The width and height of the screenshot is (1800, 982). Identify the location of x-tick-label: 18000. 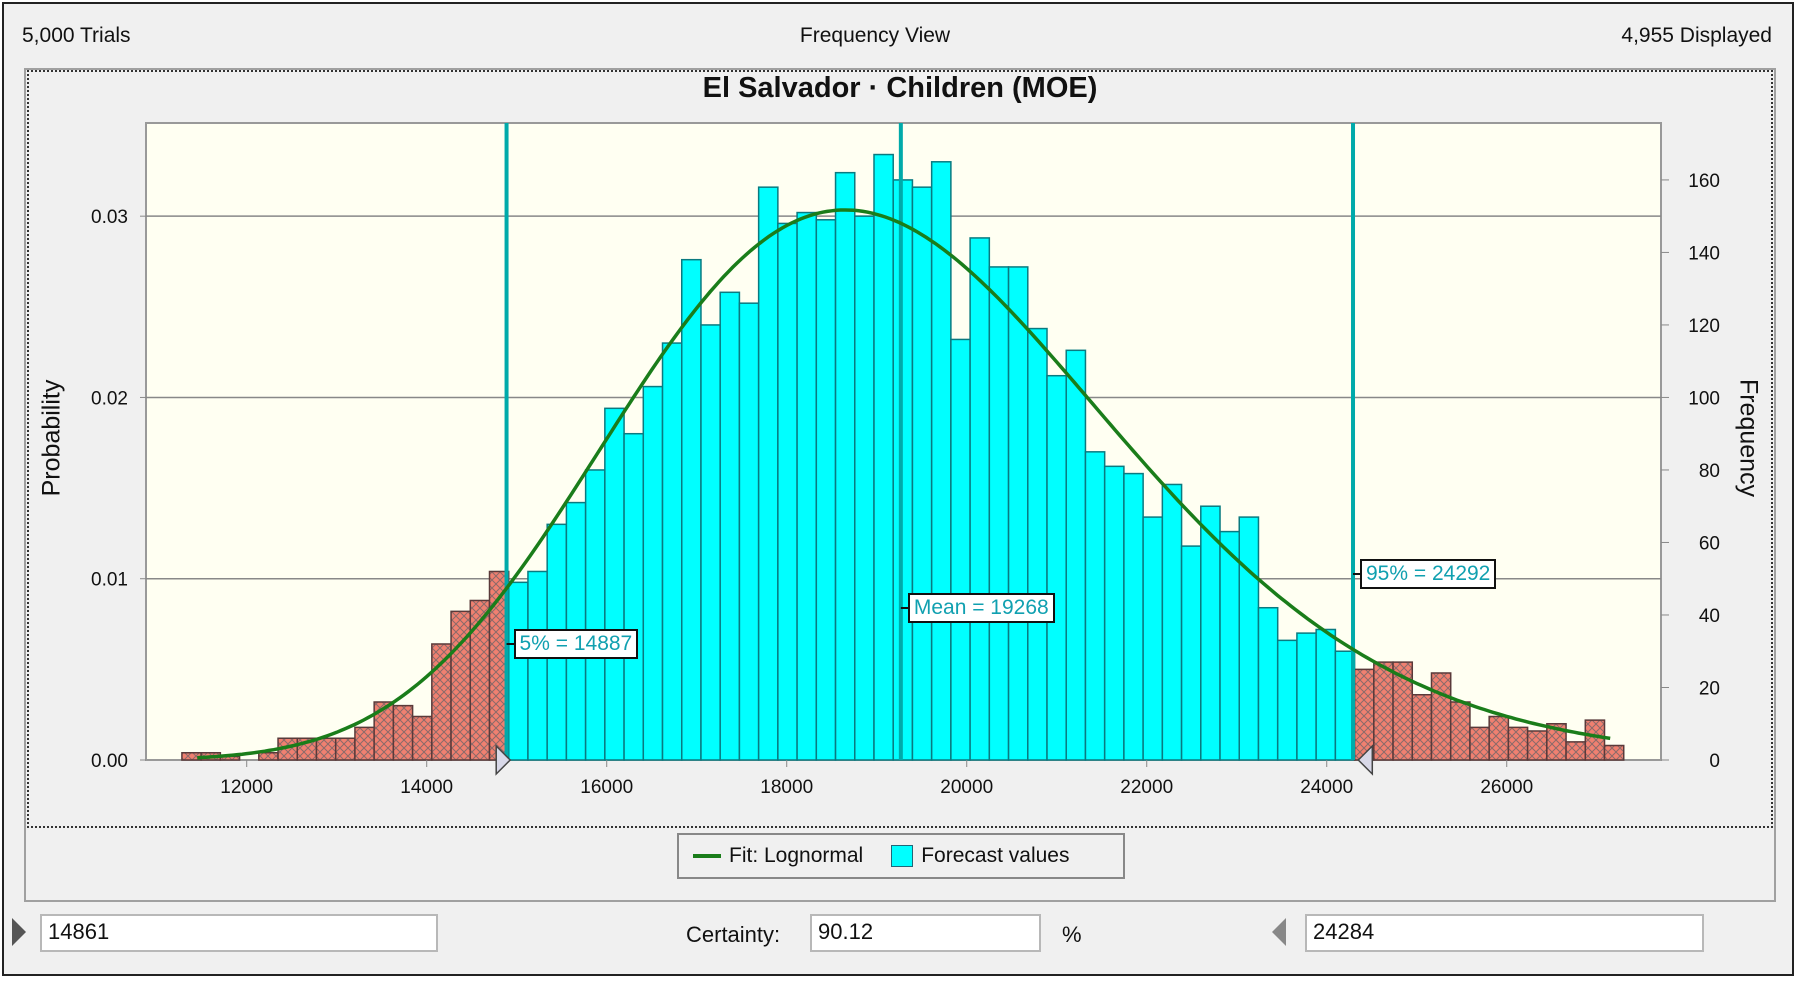
(786, 787).